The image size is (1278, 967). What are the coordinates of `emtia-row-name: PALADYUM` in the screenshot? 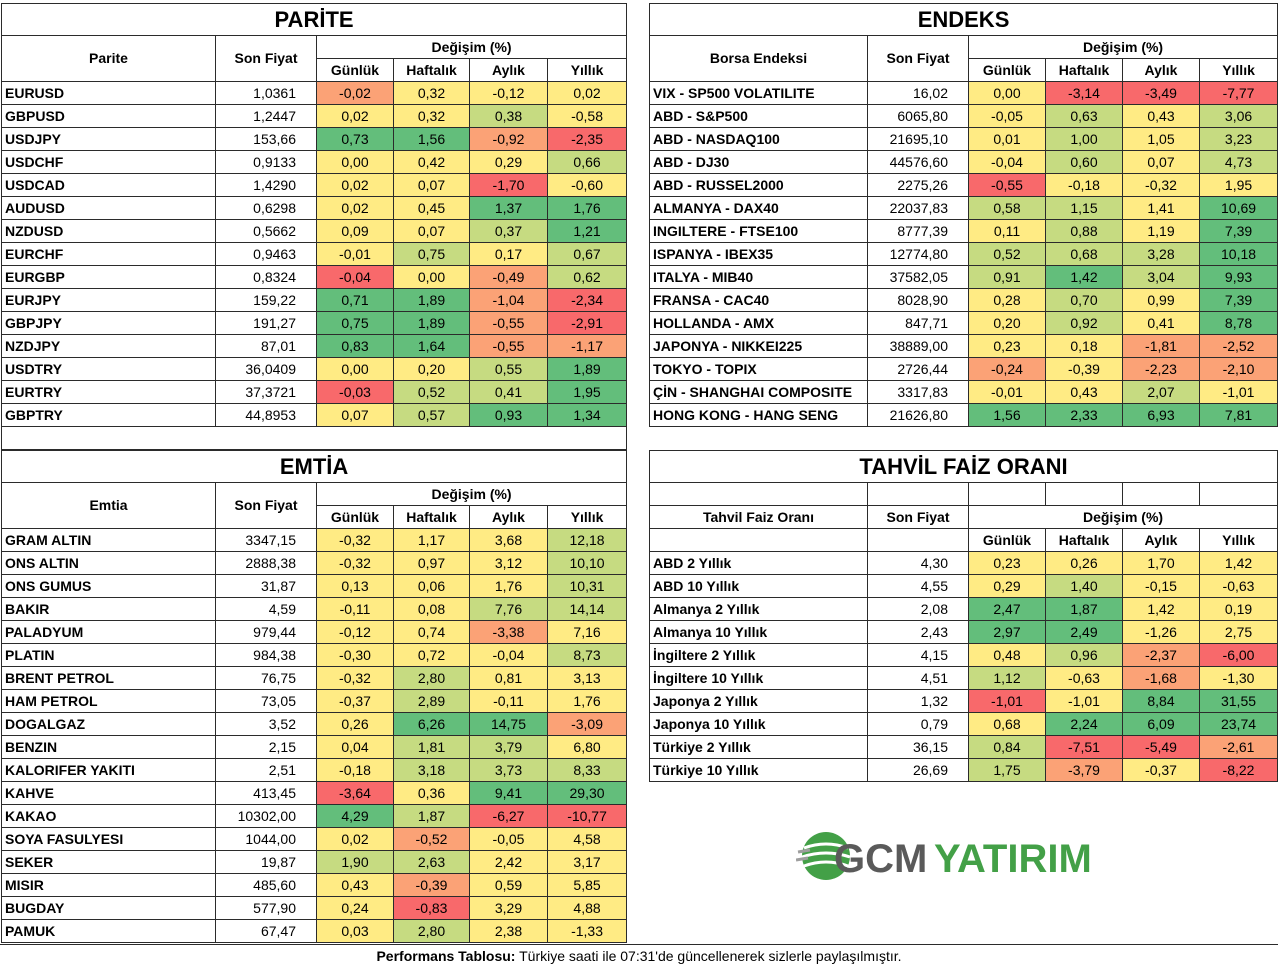 It's located at (108, 632).